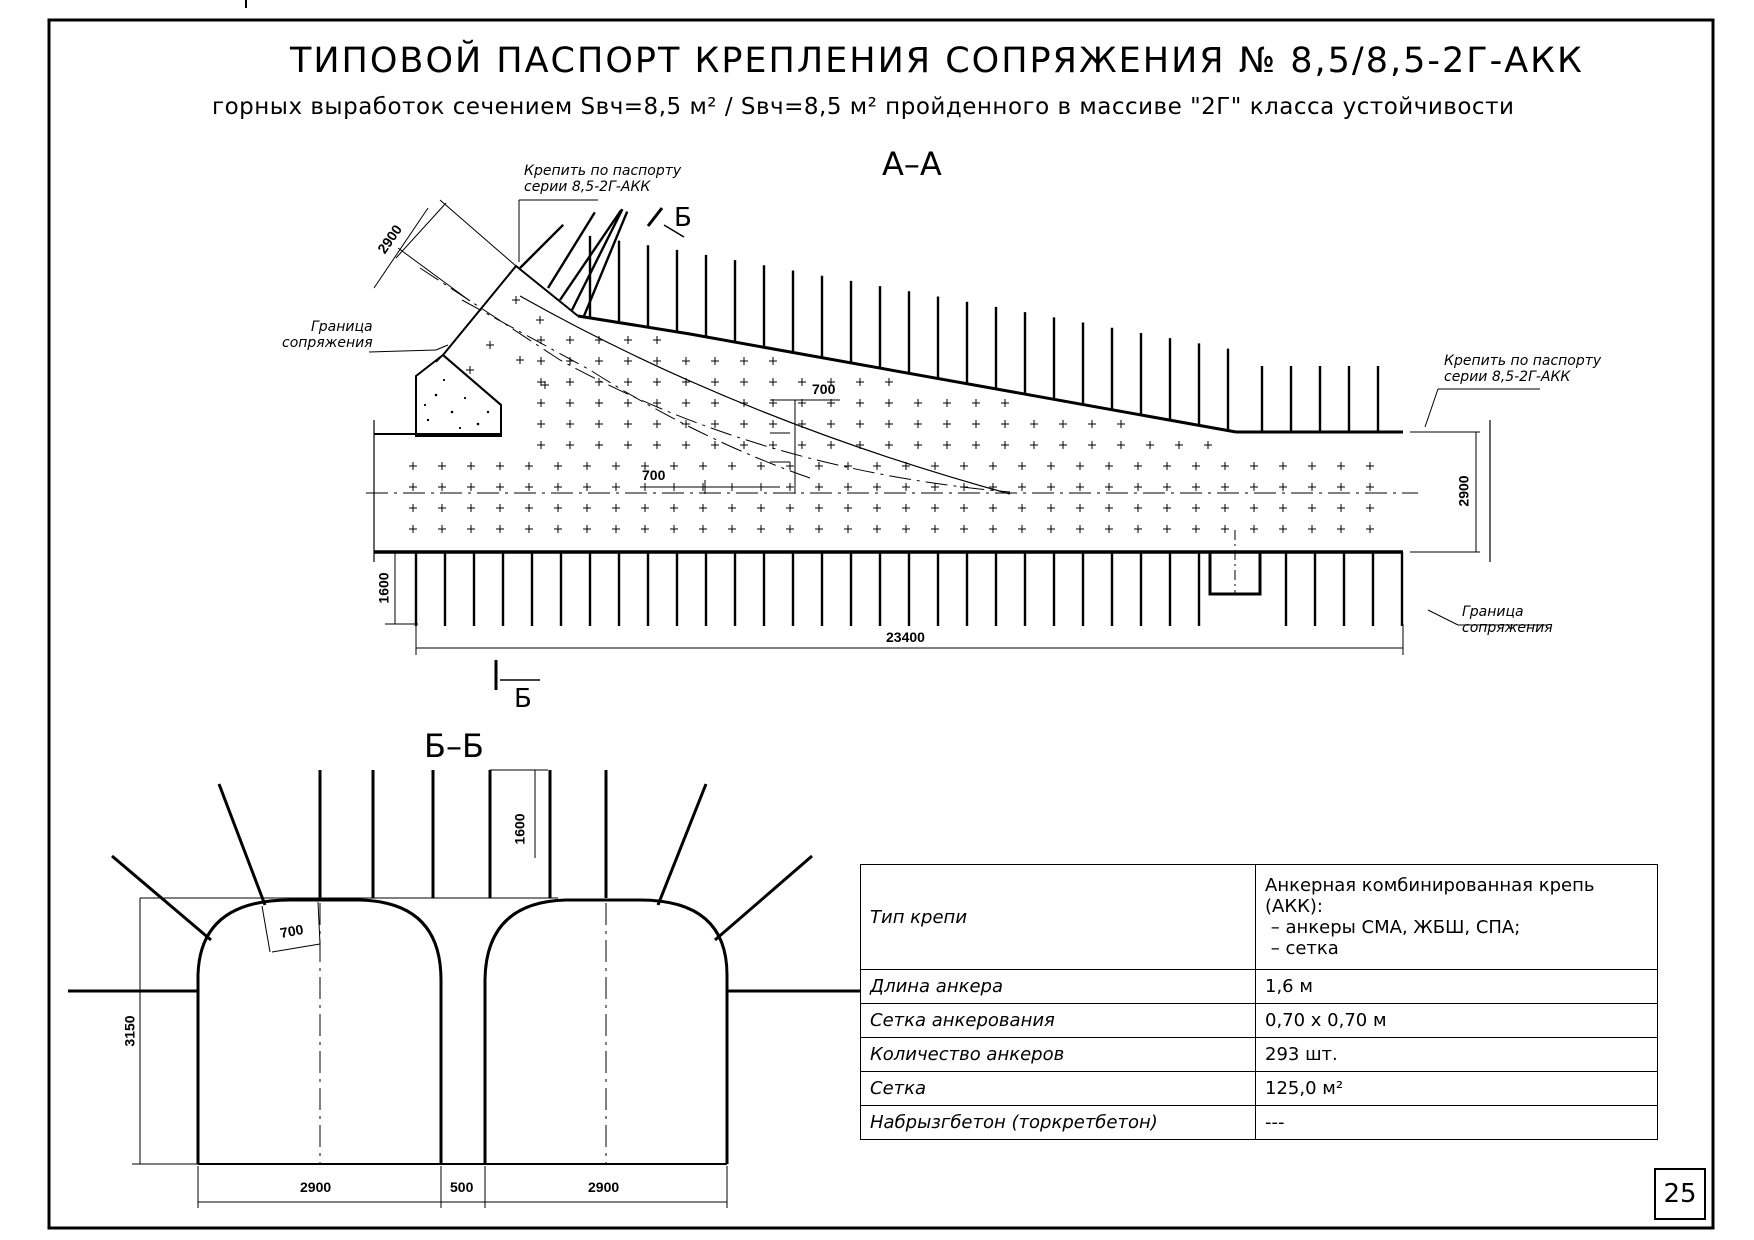  I want to click on right-drift-profile, so click(606, 1031).